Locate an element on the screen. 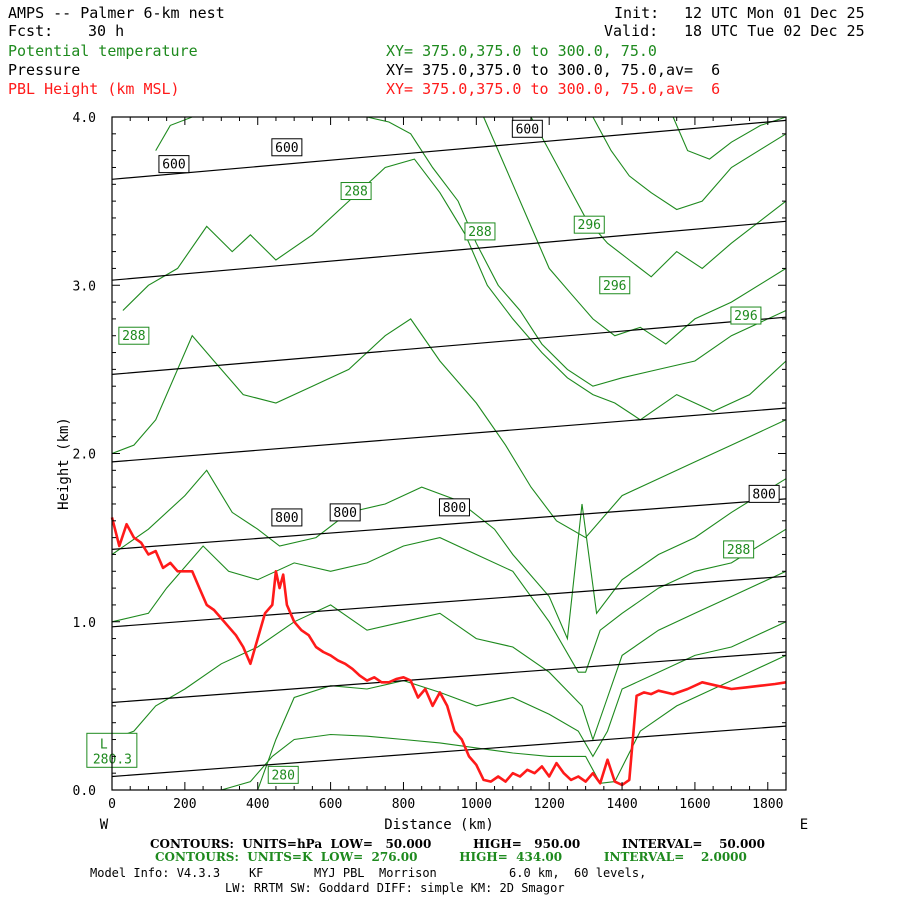 Image resolution: width=900 pixels, height=900 pixels. pressure-label-6-text: 800 is located at coordinates (454, 508).